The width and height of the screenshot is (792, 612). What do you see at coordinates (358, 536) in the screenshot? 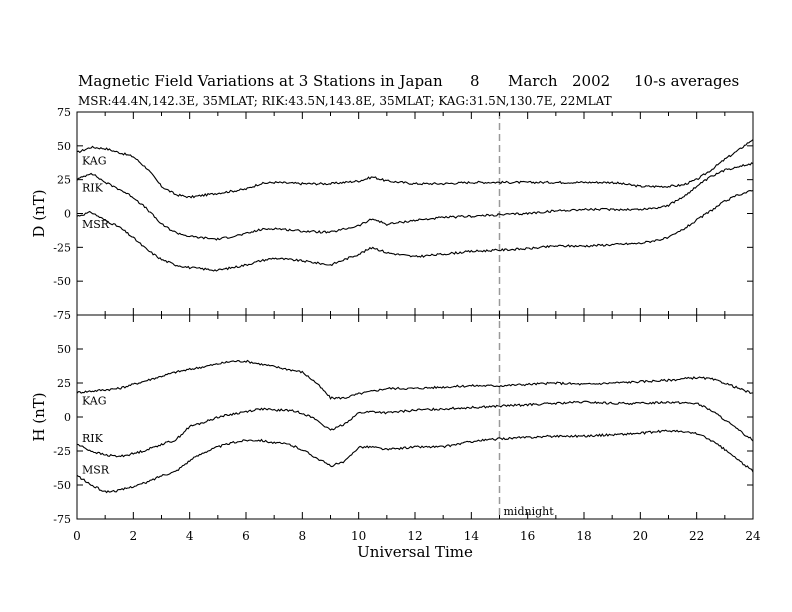
I see `xtick-label-5: 10` at bounding box center [358, 536].